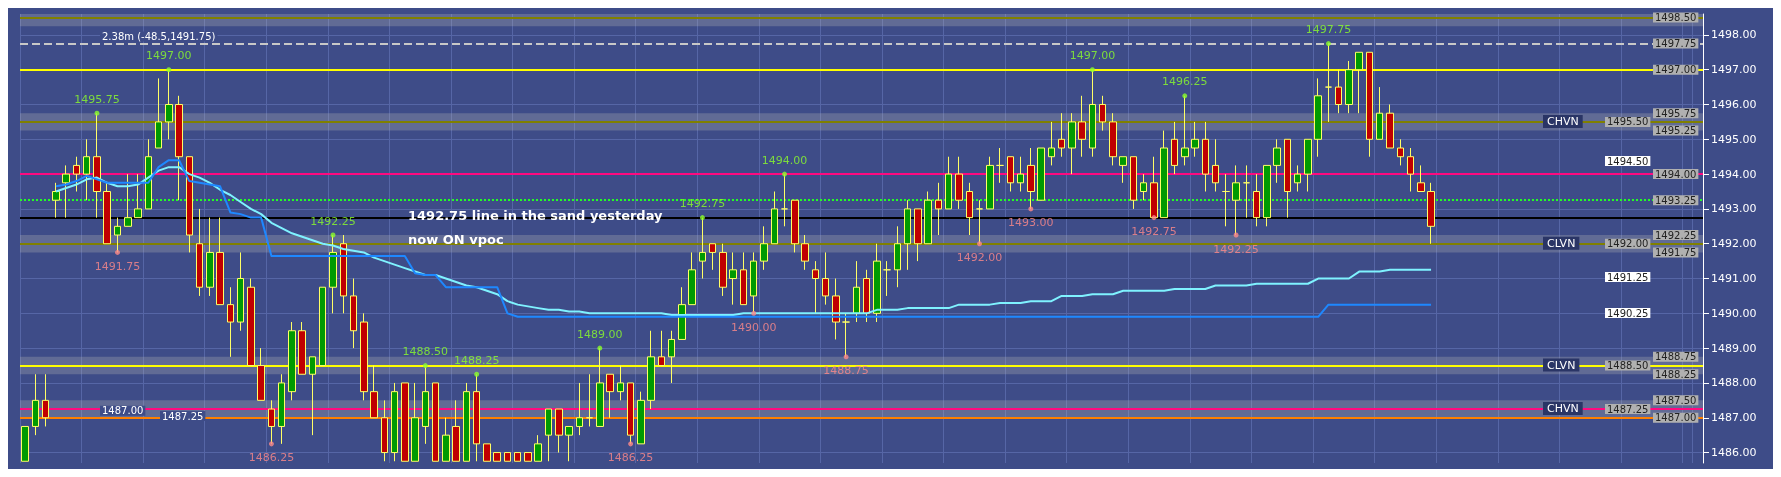 This screenshot has width=1781, height=477. I want to click on ref-line-label: 2.38m (-48.5,1491.75), so click(159, 37).